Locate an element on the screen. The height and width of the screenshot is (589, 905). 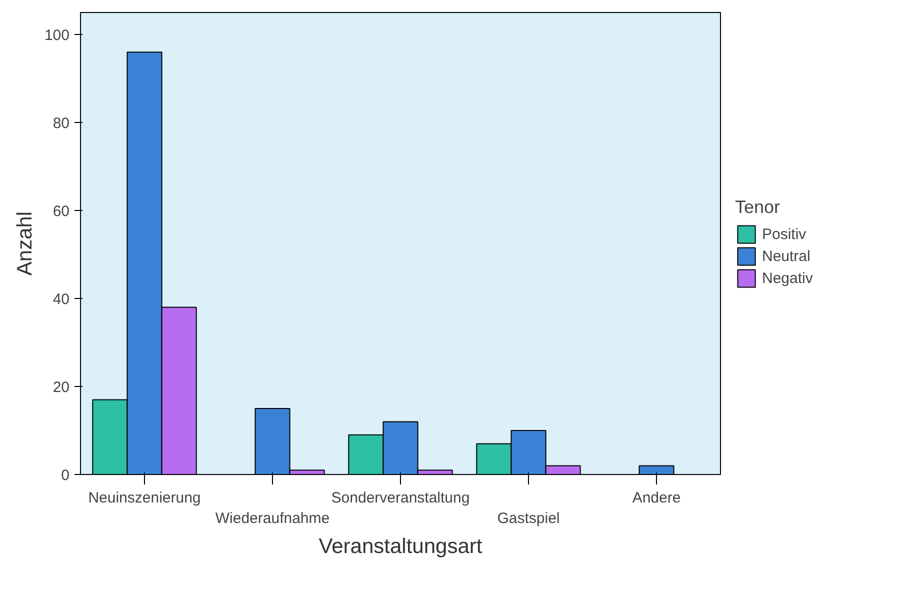
x-tick-label: Sonderveranstaltung is located at coordinates (400, 498).